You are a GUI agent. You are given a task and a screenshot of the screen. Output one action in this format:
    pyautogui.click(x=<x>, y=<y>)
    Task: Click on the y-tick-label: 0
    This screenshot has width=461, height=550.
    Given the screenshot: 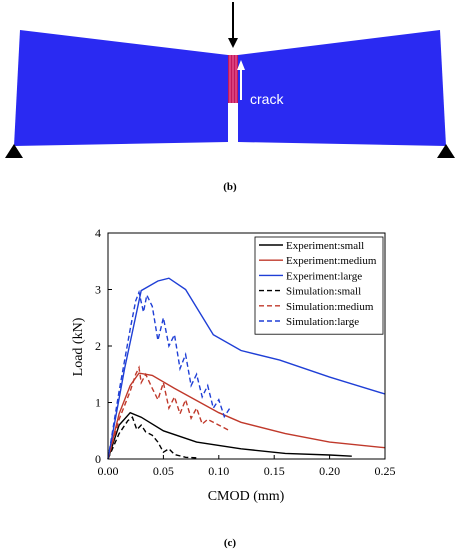 What is the action you would take?
    pyautogui.click(x=98, y=459)
    